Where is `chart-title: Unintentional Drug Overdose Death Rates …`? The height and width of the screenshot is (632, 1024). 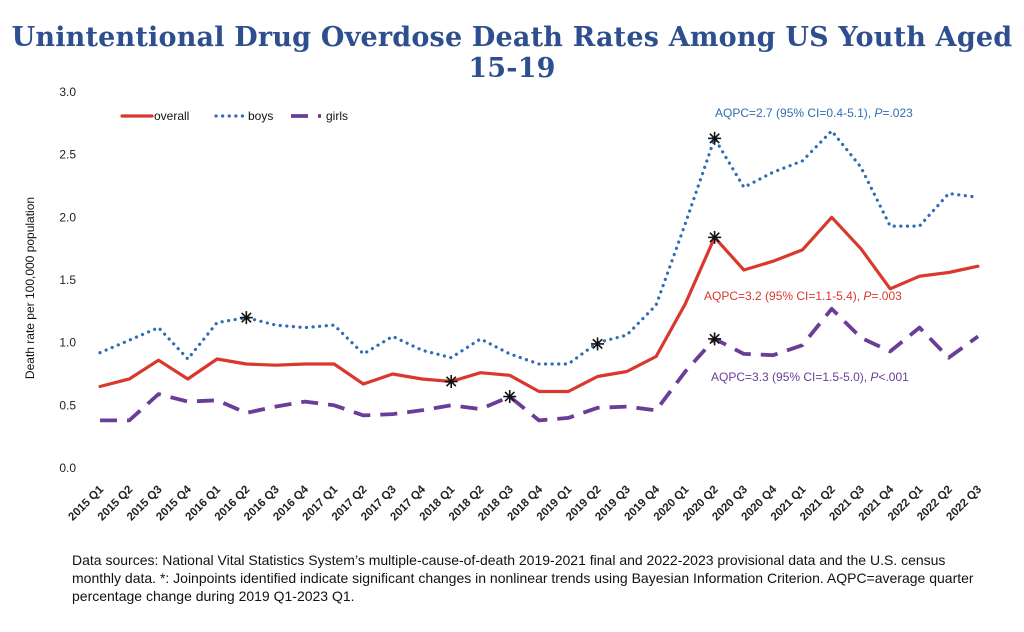 chart-title: Unintentional Drug Overdose Death Rates … is located at coordinates (512, 53).